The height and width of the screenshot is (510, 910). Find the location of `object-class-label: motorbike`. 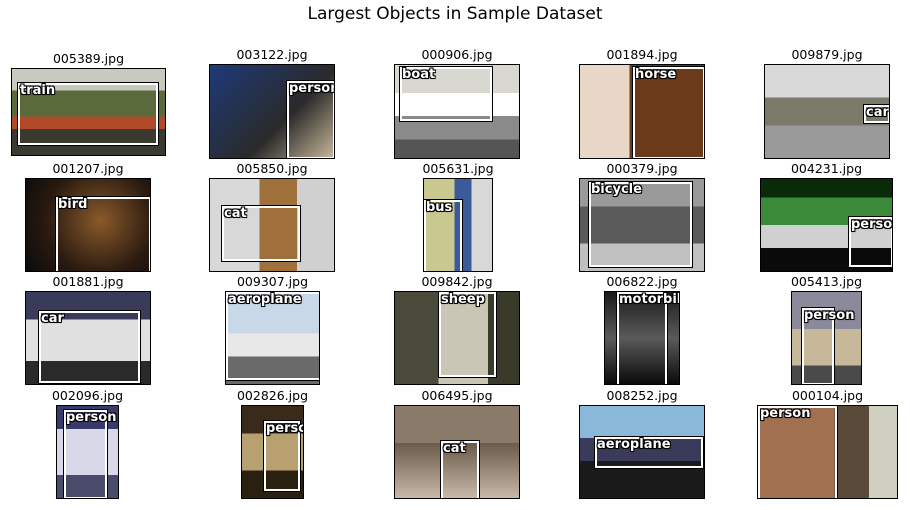

object-class-label: motorbike is located at coordinates (649, 299).